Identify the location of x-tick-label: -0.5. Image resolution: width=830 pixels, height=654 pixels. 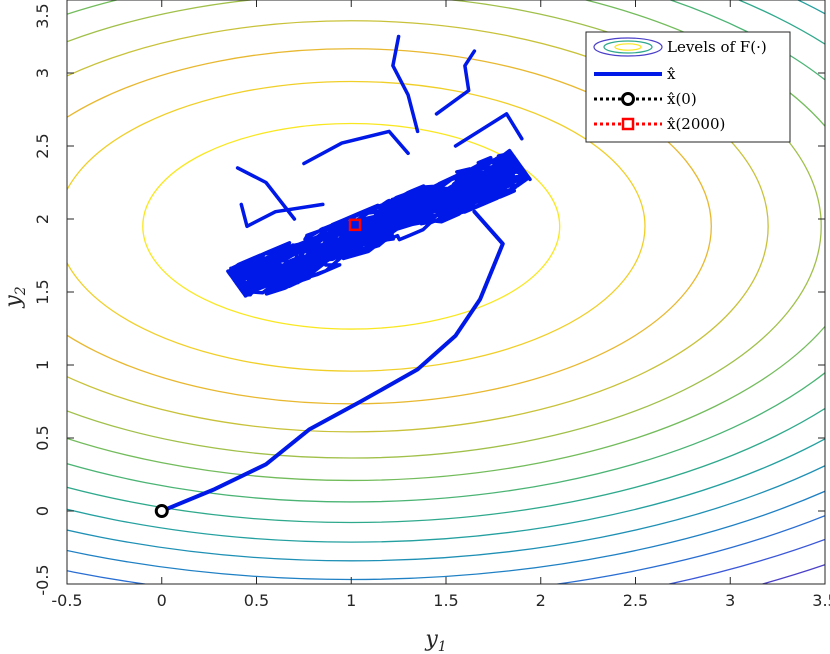
(66, 600).